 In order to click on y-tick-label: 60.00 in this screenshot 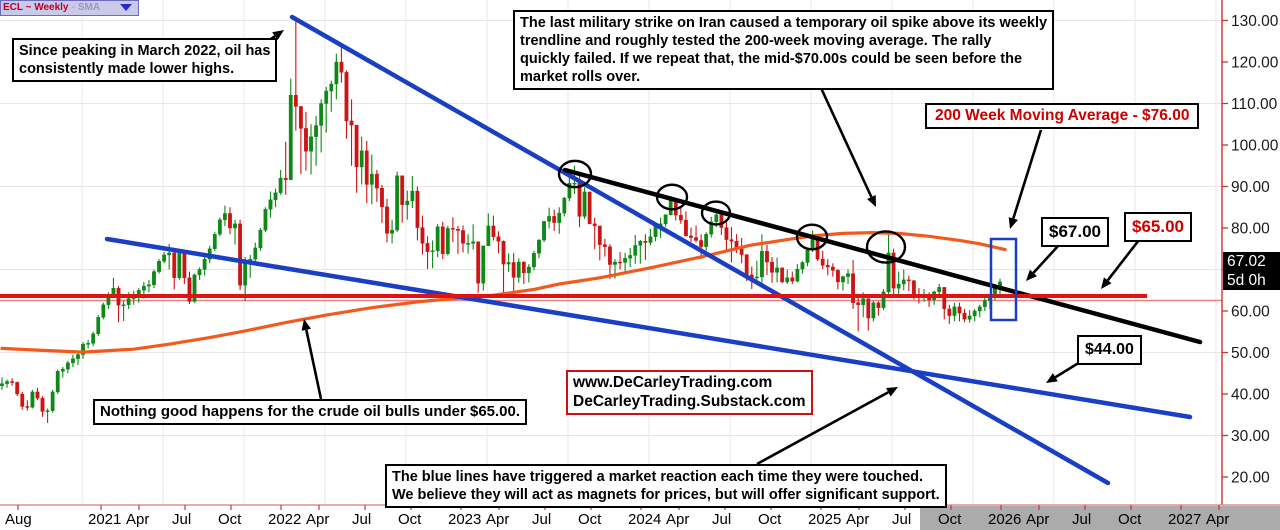, I will do `click(1250, 312)`.